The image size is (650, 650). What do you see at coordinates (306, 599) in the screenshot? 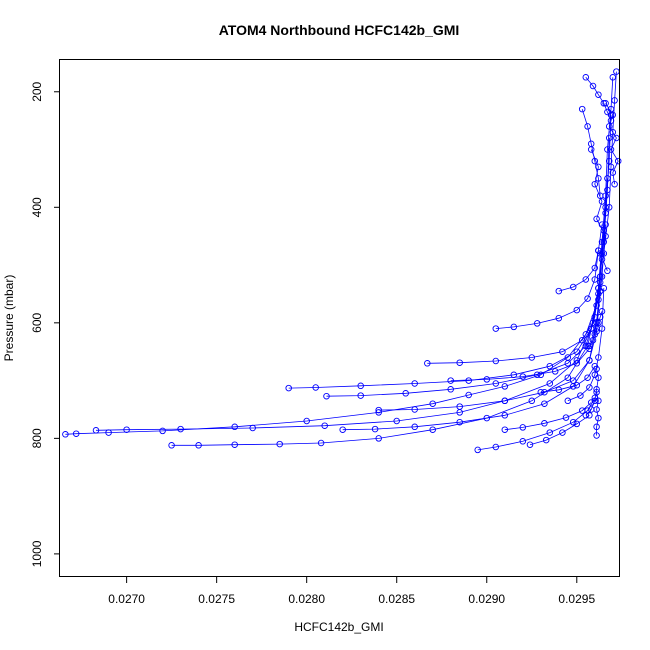
I see `x-tick-label: 0.0280` at bounding box center [306, 599].